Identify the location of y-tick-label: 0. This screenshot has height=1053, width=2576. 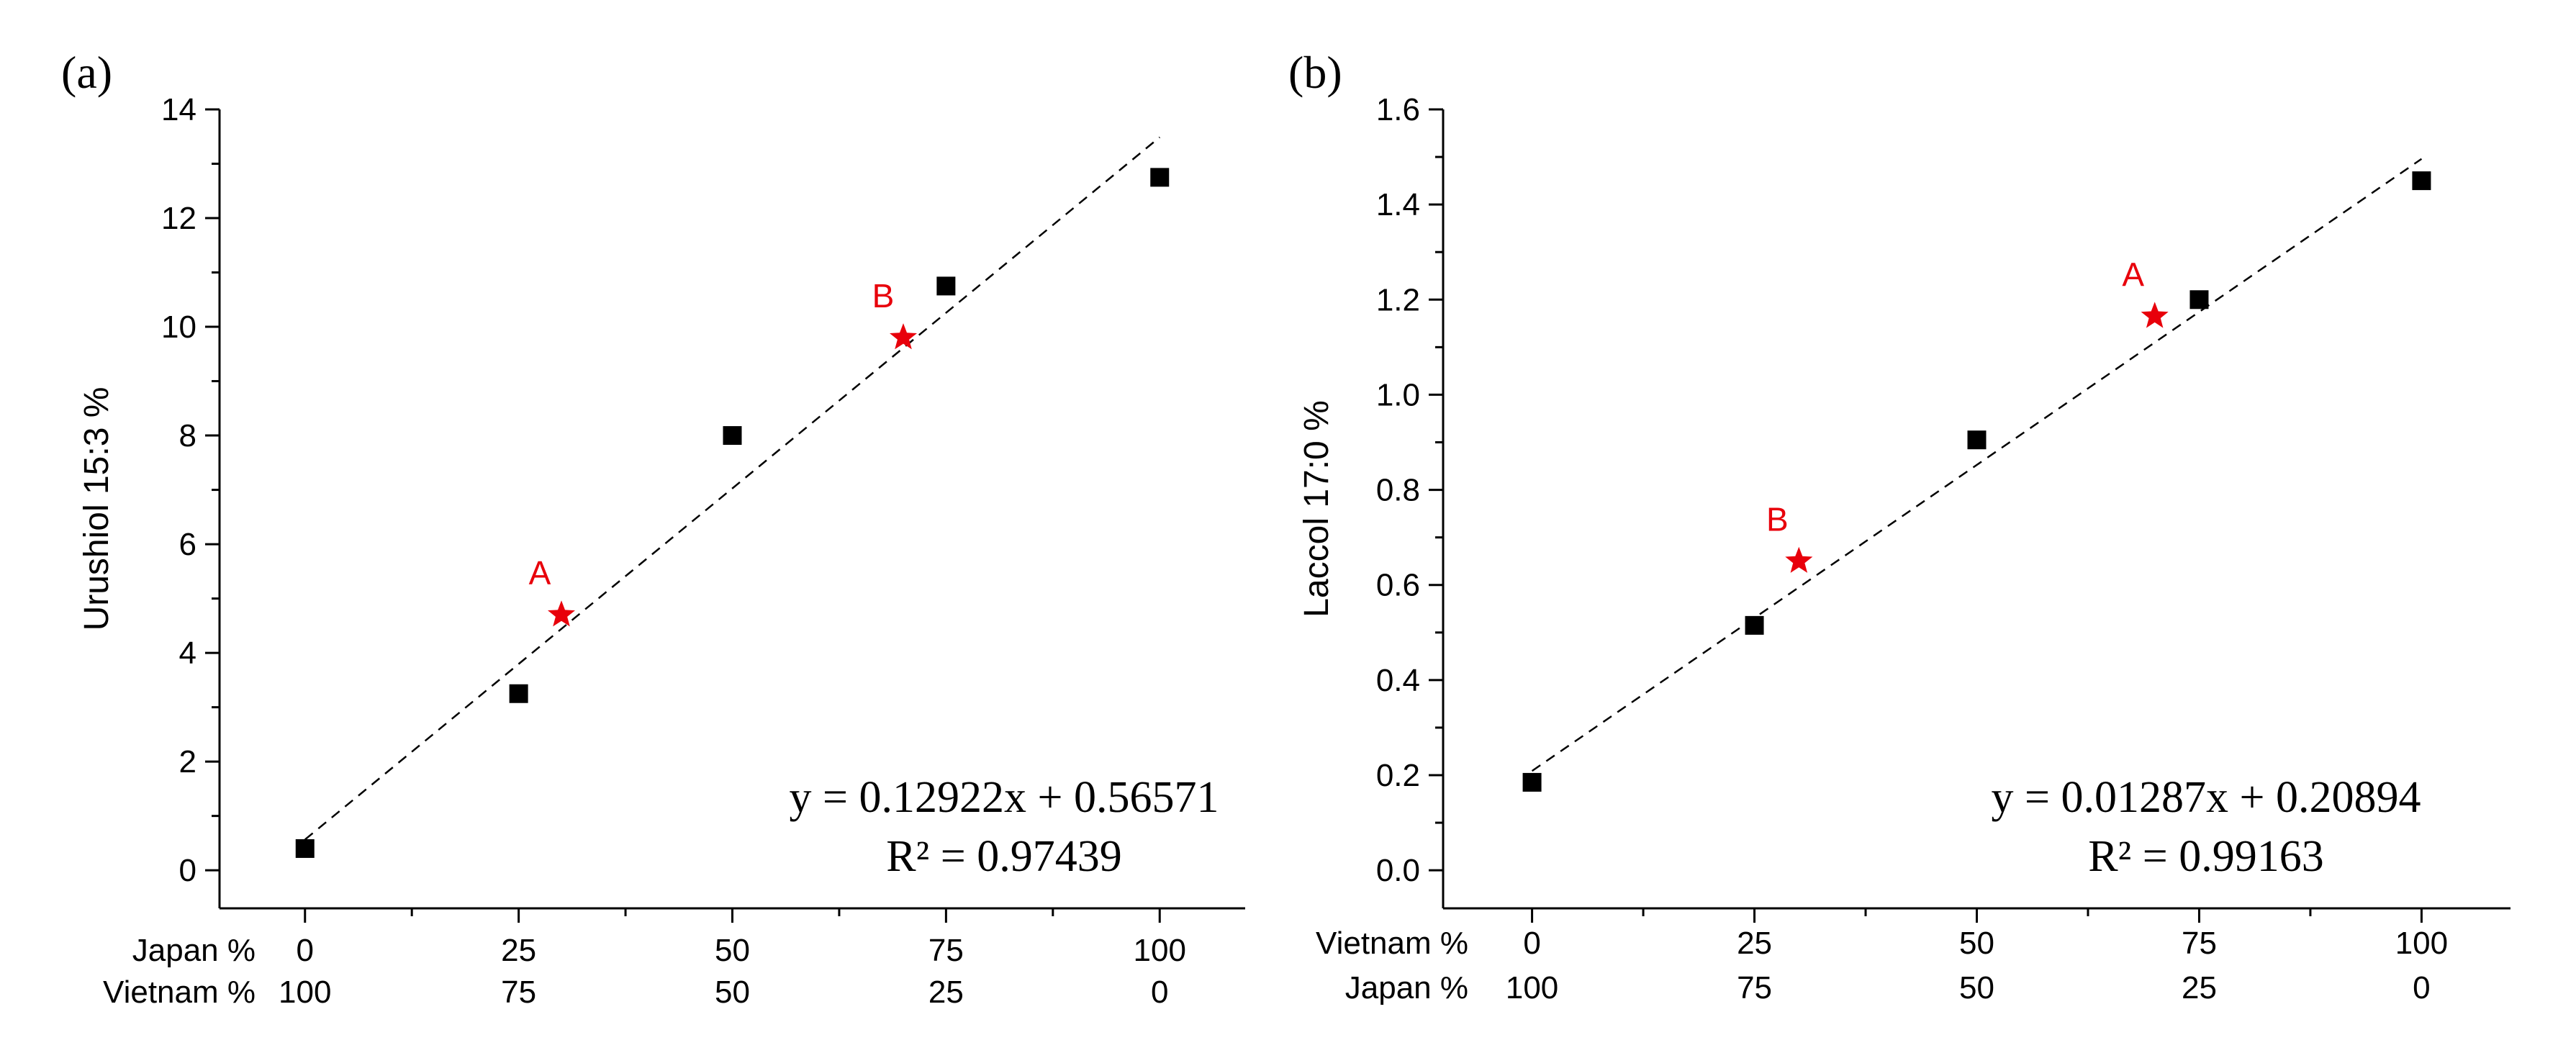
(188, 870).